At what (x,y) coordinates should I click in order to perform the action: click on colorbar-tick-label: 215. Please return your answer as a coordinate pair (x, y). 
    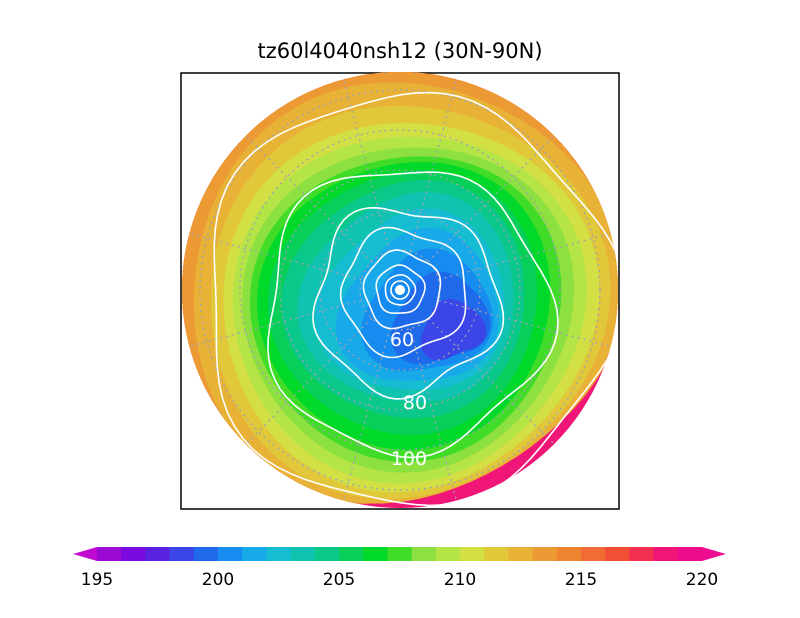
    Looking at the image, I should click on (581, 580).